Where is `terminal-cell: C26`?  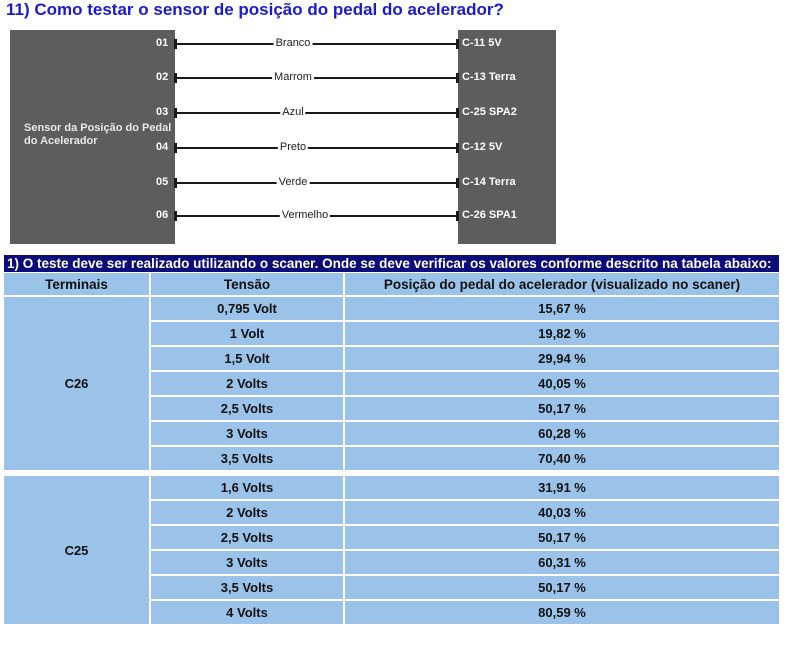 terminal-cell: C26 is located at coordinates (76, 383).